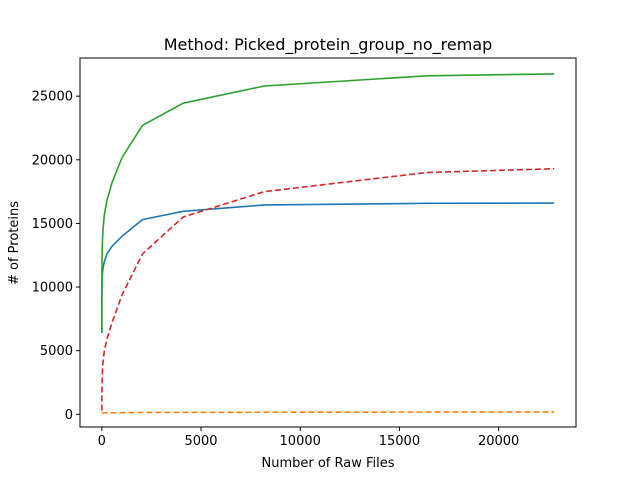 Image resolution: width=640 pixels, height=480 pixels. Describe the element at coordinates (328, 45) in the screenshot. I see `chart-title: Method: Picked_protein_group_no_remap` at that location.